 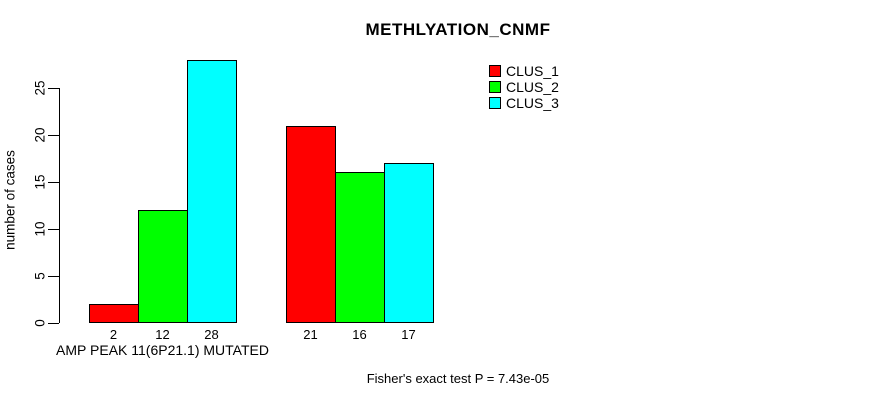 I want to click on y-tick-label: 5, so click(x=40, y=275).